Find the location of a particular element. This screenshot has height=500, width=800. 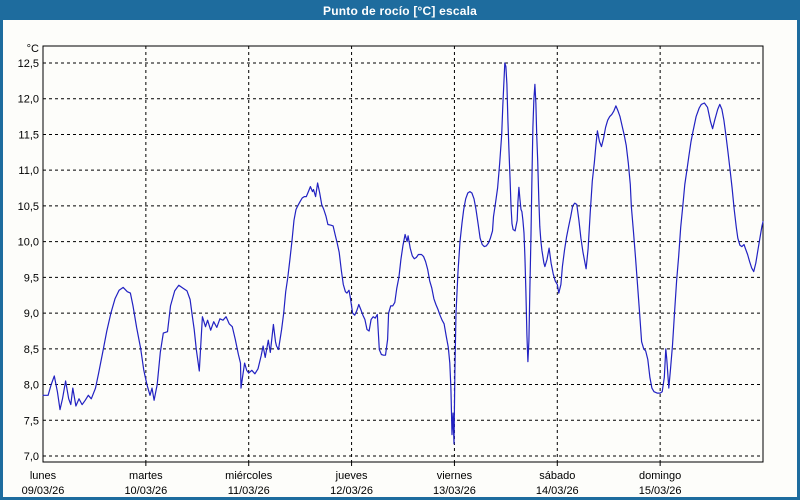

y-tick-label: 9,5 is located at coordinates (31, 278).